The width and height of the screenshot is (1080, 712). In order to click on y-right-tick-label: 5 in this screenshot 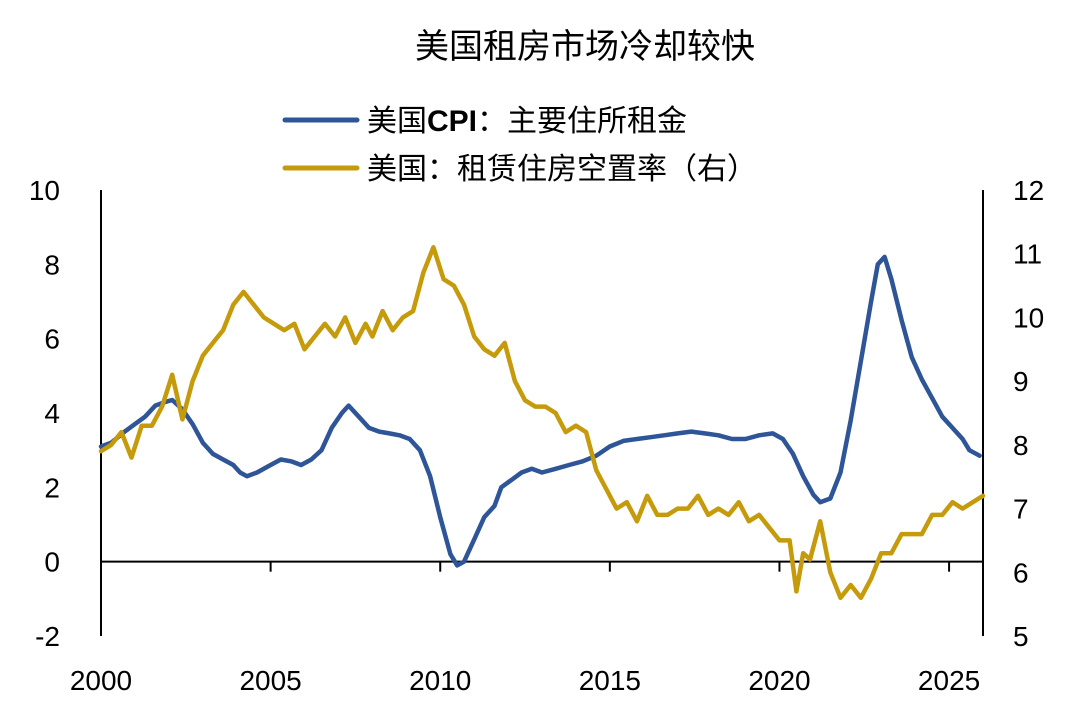, I will do `click(1021, 636)`.